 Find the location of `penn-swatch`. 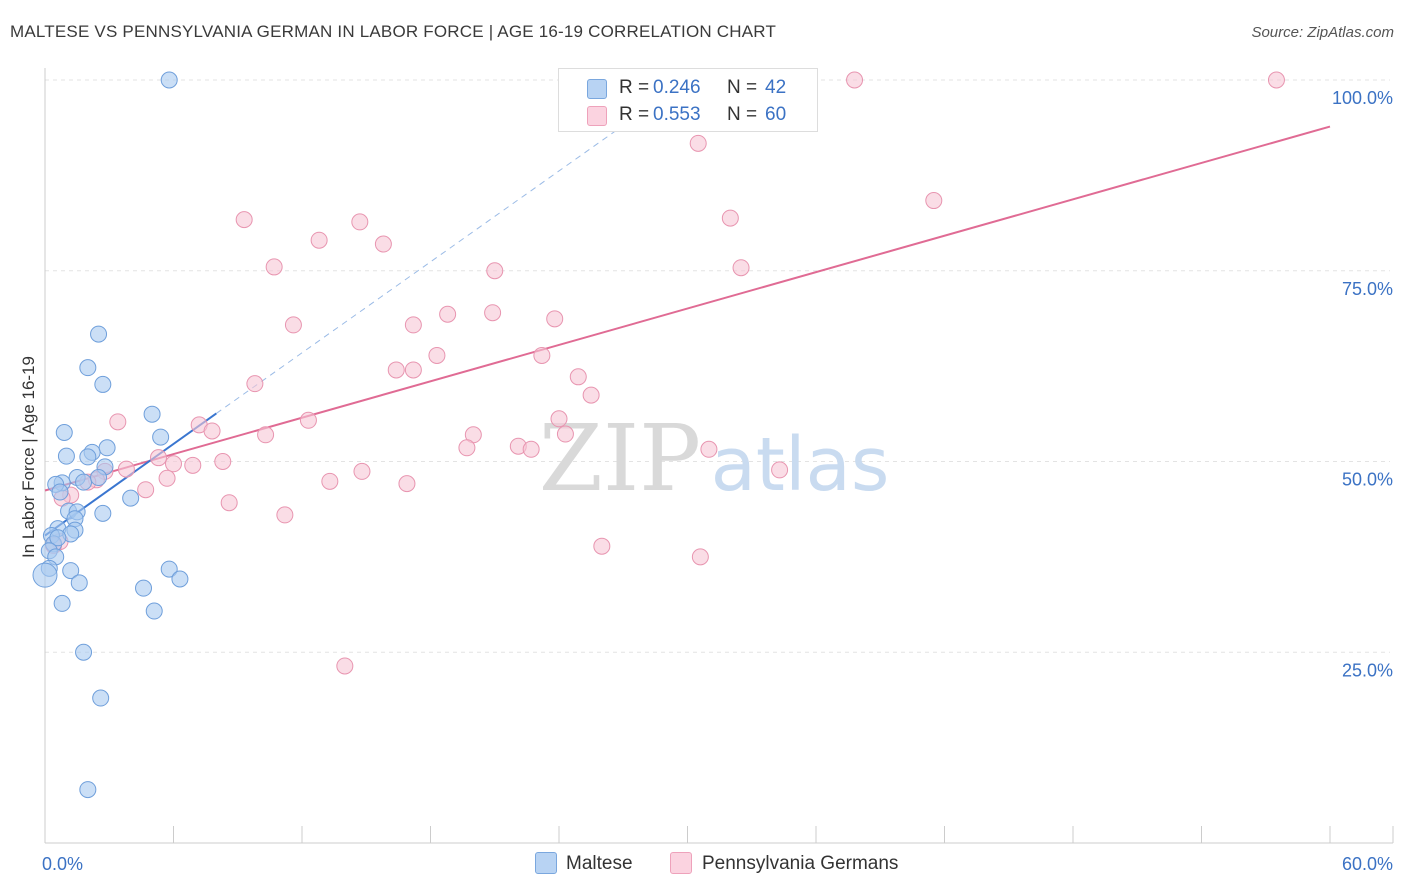

penn-swatch is located at coordinates (597, 116).